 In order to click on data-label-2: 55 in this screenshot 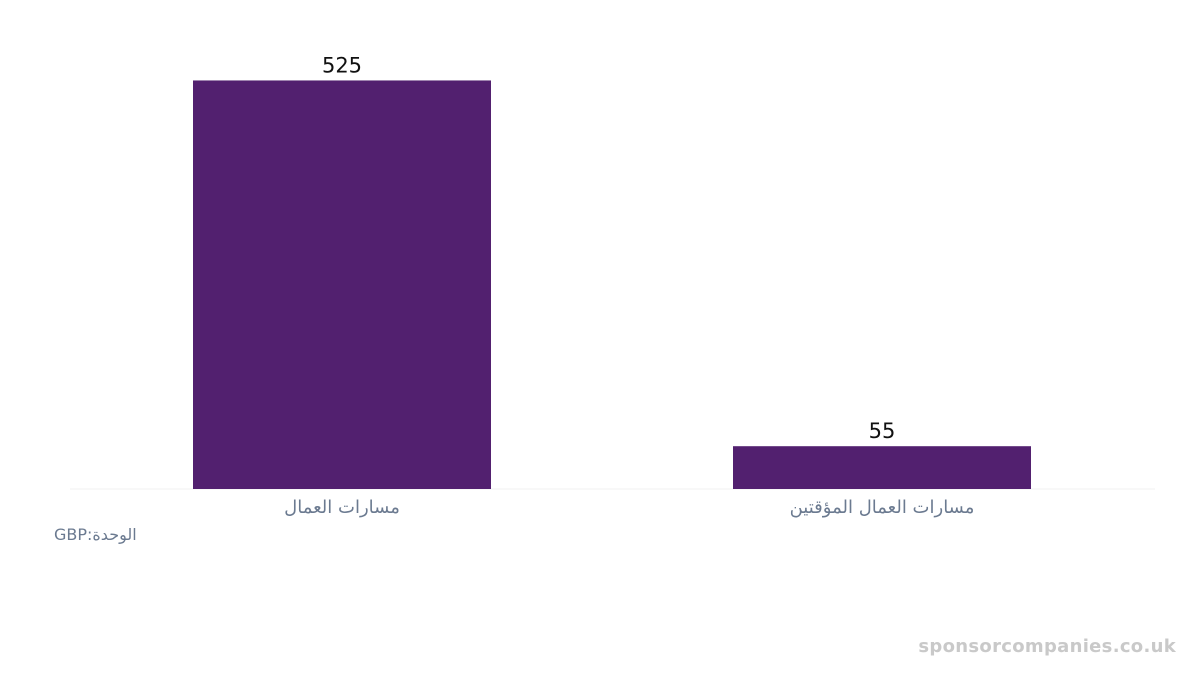, I will do `click(882, 431)`.